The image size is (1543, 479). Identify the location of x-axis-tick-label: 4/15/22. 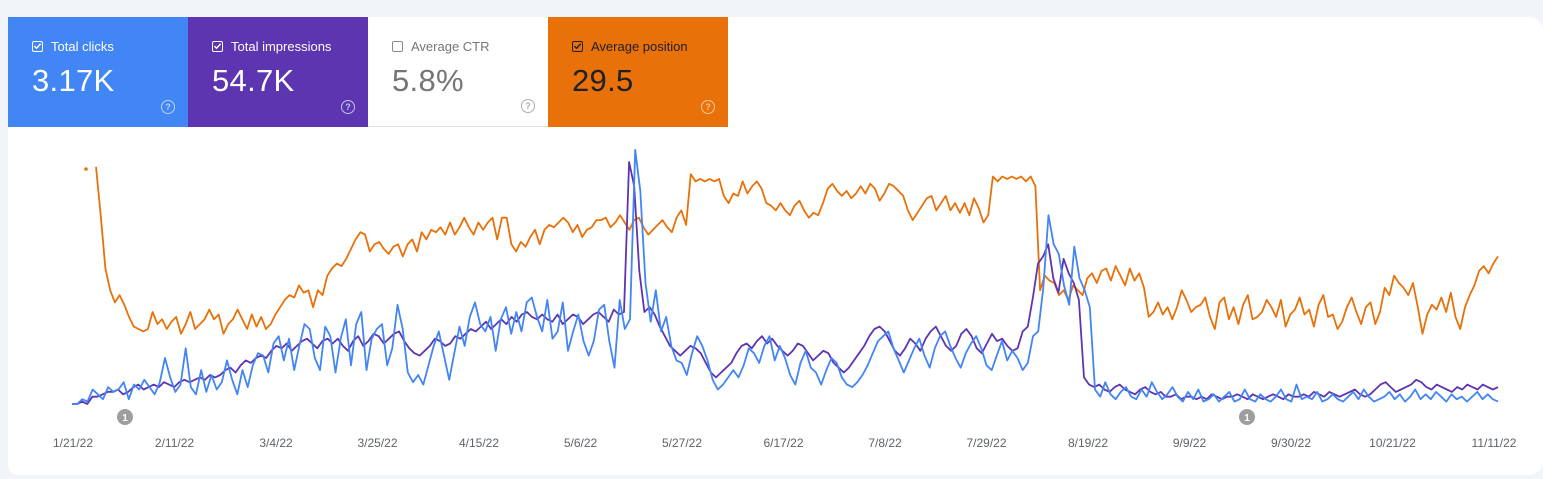
(479, 443).